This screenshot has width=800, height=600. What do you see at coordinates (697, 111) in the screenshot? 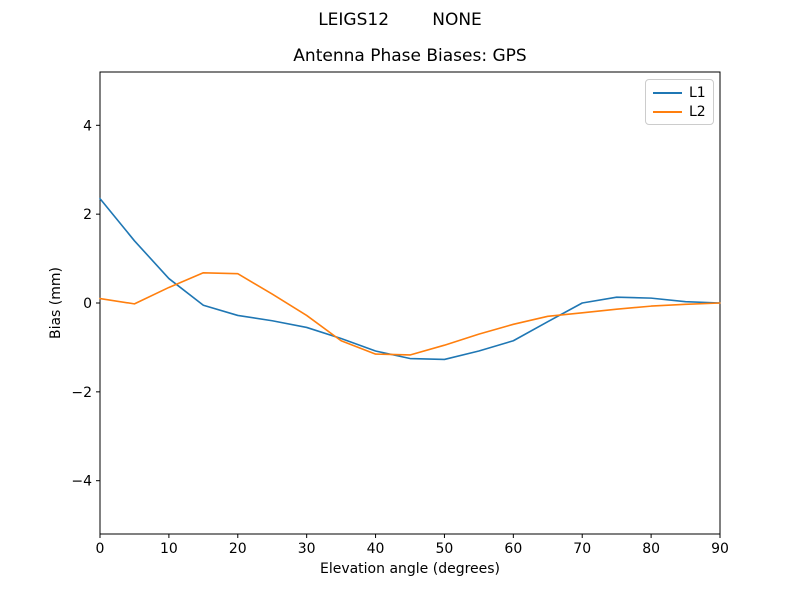
I see `legend-label-l2: L2` at bounding box center [697, 111].